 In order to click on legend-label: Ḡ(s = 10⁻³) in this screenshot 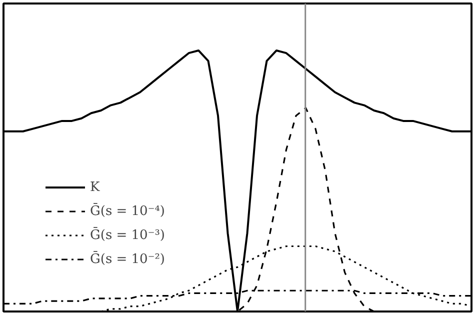, I will do `click(127, 235)`.